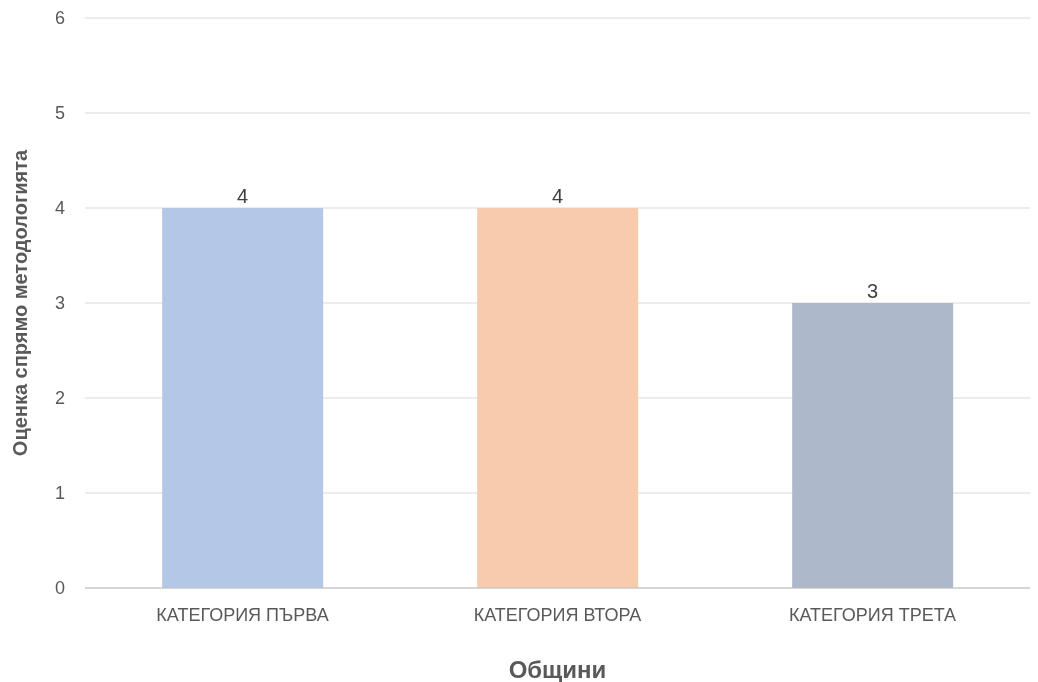  What do you see at coordinates (20, 302) in the screenshot?
I see `y-axis-title: Оценка спрямо методологията` at bounding box center [20, 302].